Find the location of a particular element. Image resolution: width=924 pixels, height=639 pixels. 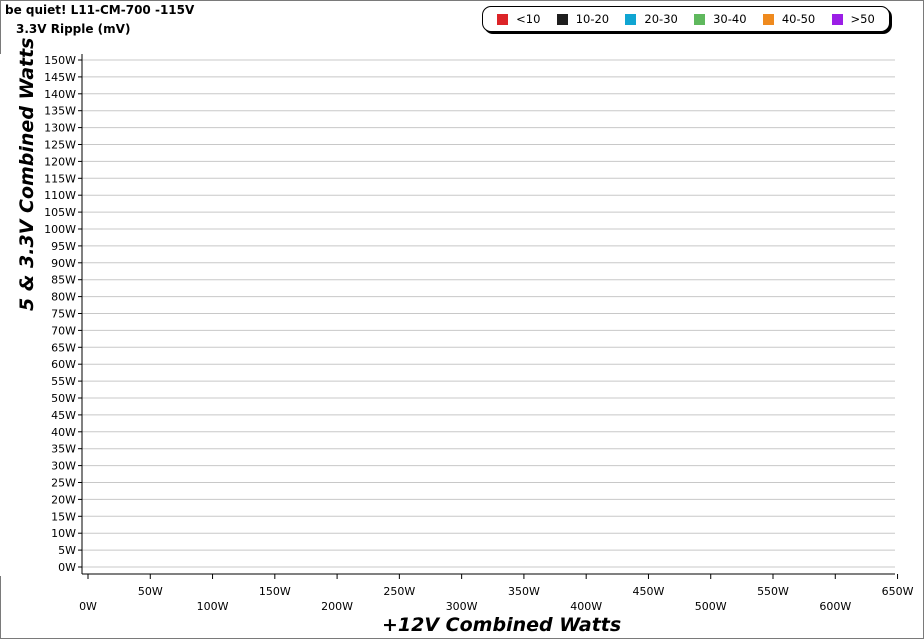

y-tick-label: 30W is located at coordinates (63, 466).